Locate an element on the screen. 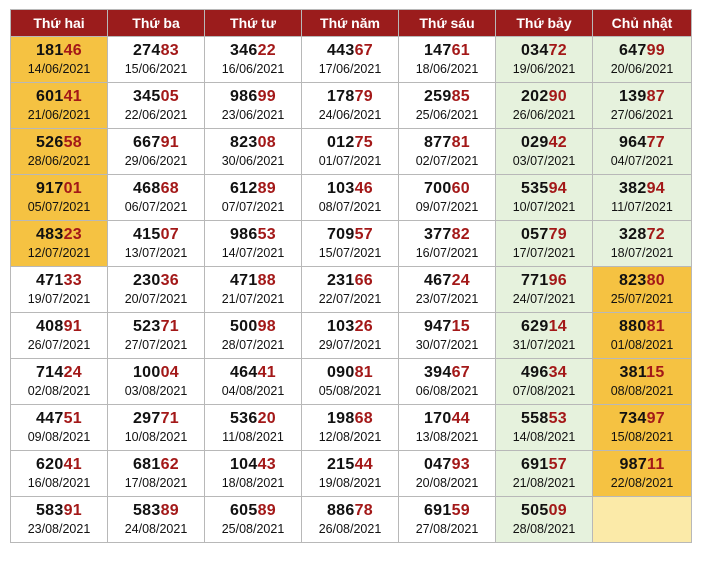 The width and height of the screenshot is (710, 569). number-head: 877 is located at coordinates (437, 142).